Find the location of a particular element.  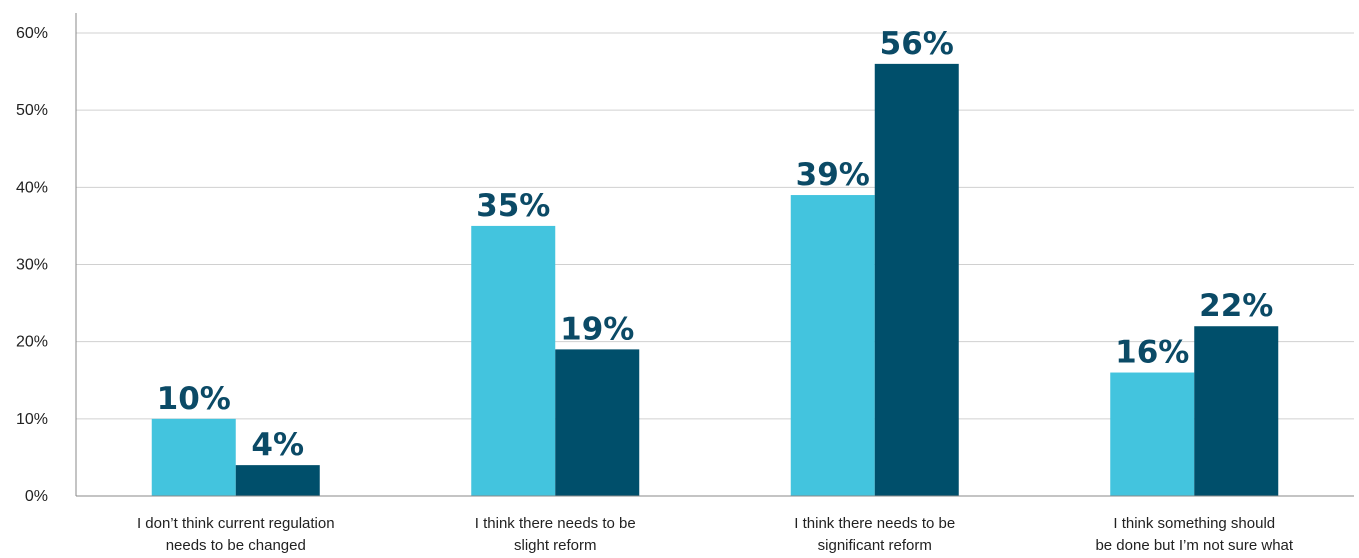

y-tick-label: 10% is located at coordinates (32, 419).